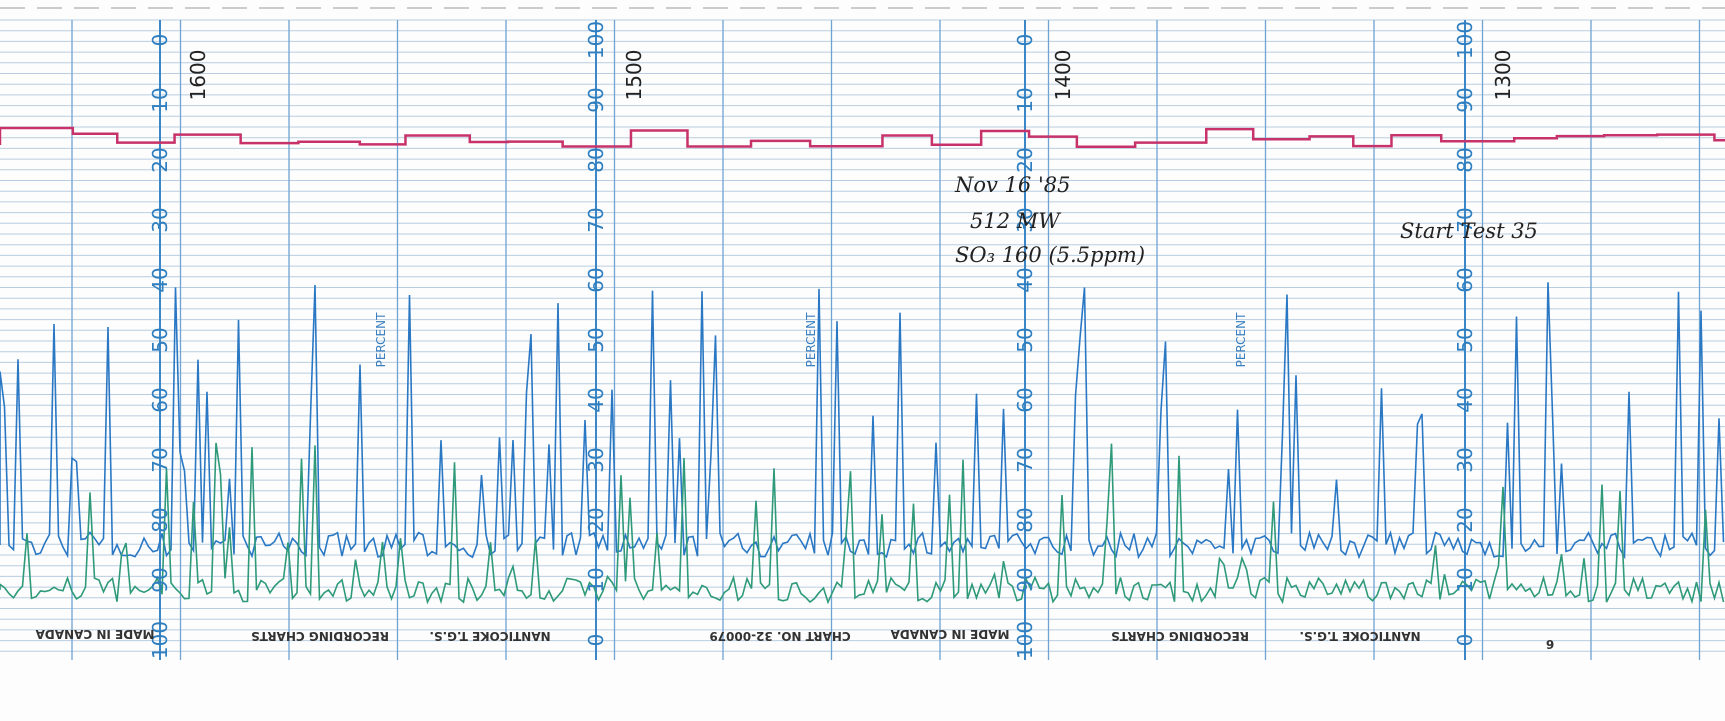  I want to click on time-label: 1300, so click(1503, 75).